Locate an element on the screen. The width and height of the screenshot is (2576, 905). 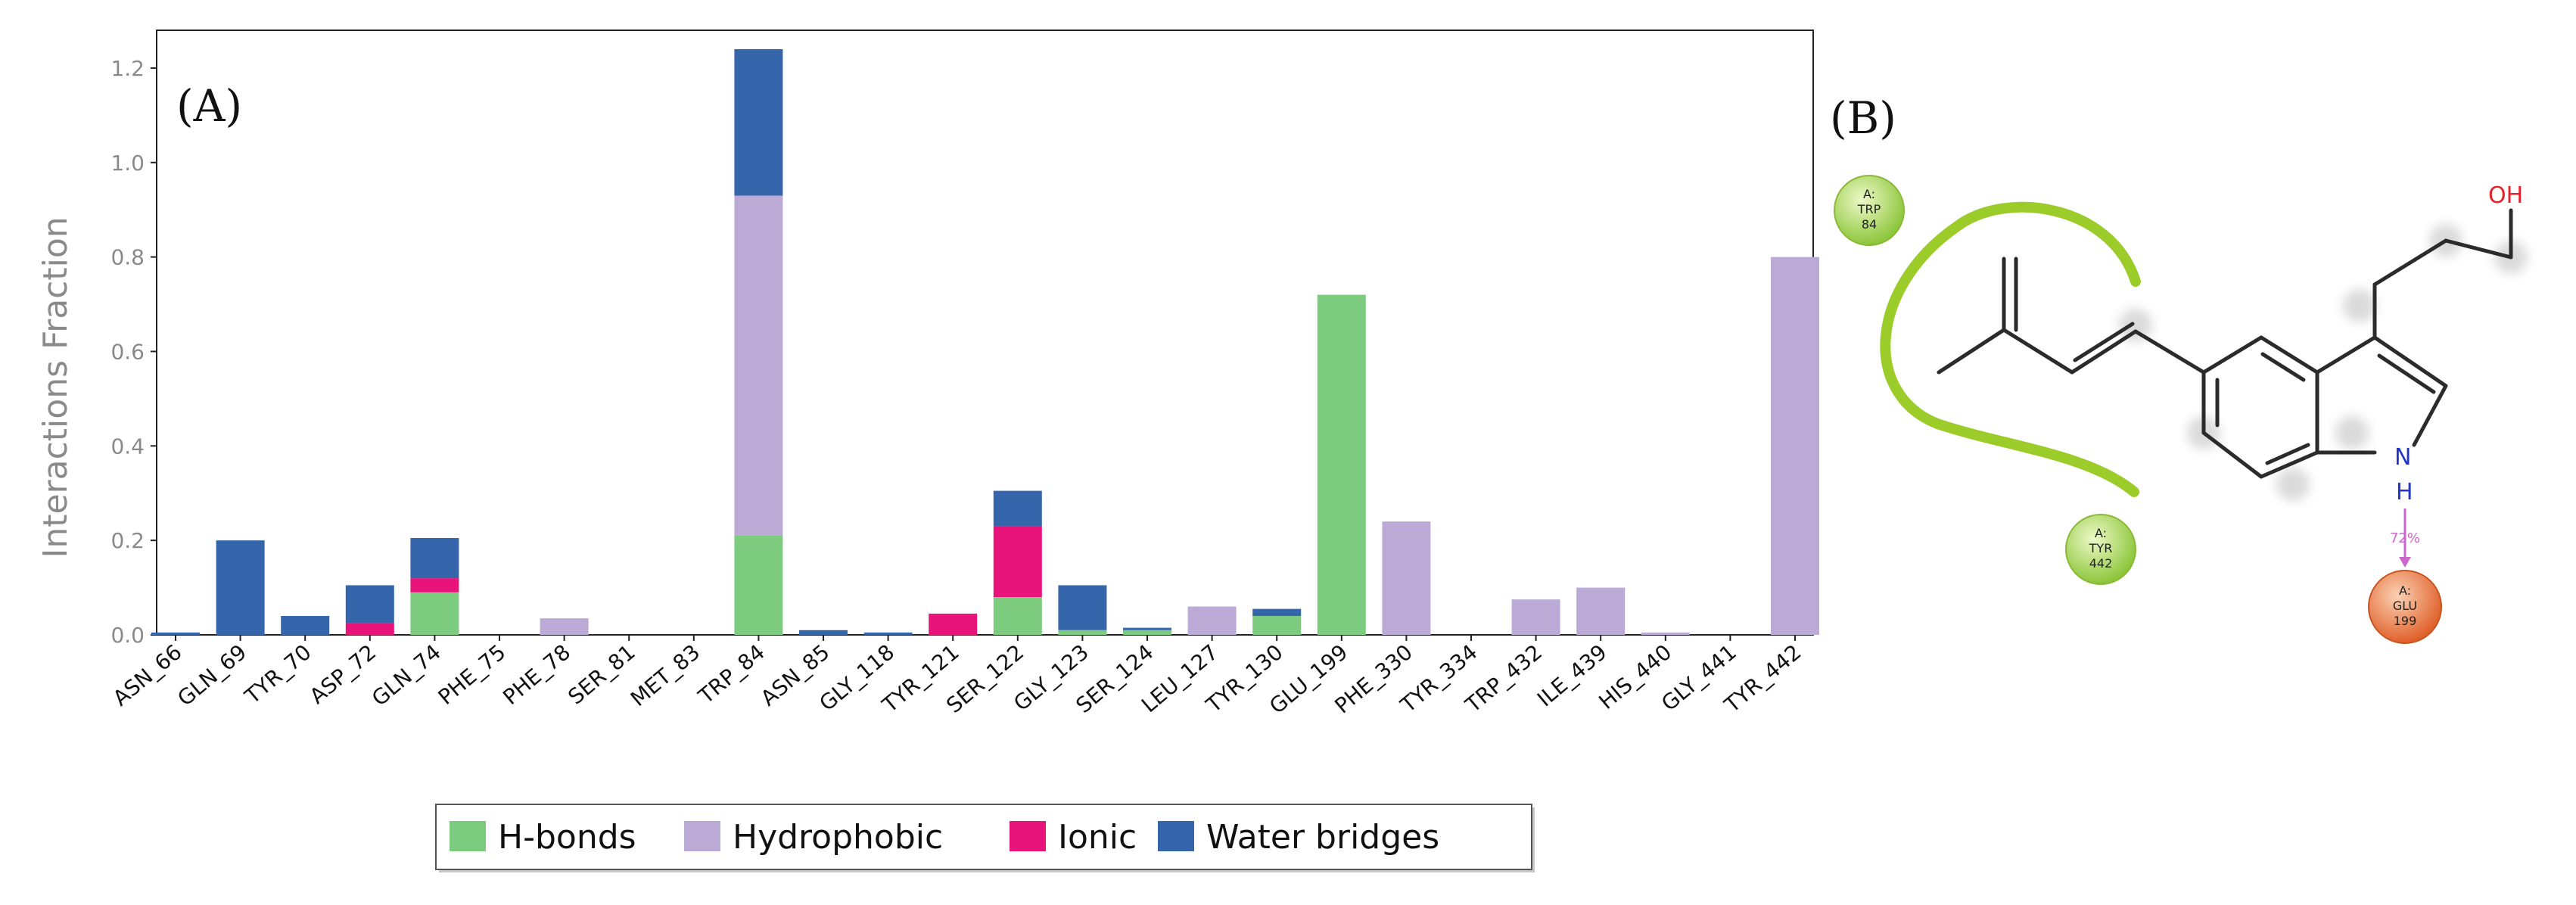
legend-label-ionic: Ionic is located at coordinates (1097, 837).